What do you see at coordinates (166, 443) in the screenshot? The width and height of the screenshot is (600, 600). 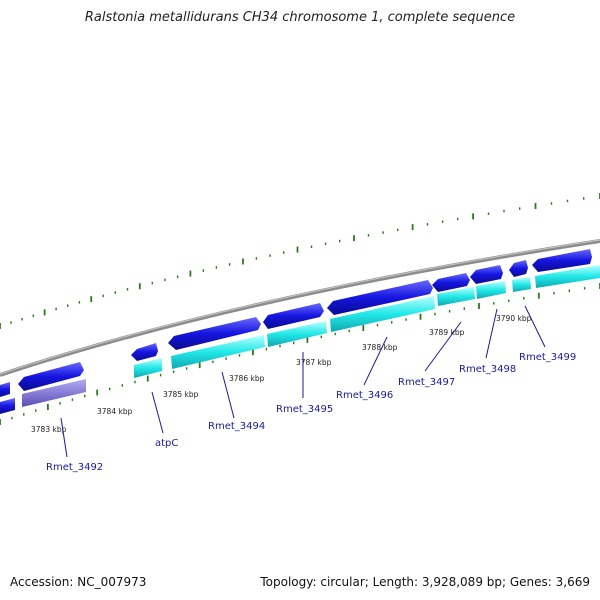 I see `gene-label-atpc: atpC` at bounding box center [166, 443].